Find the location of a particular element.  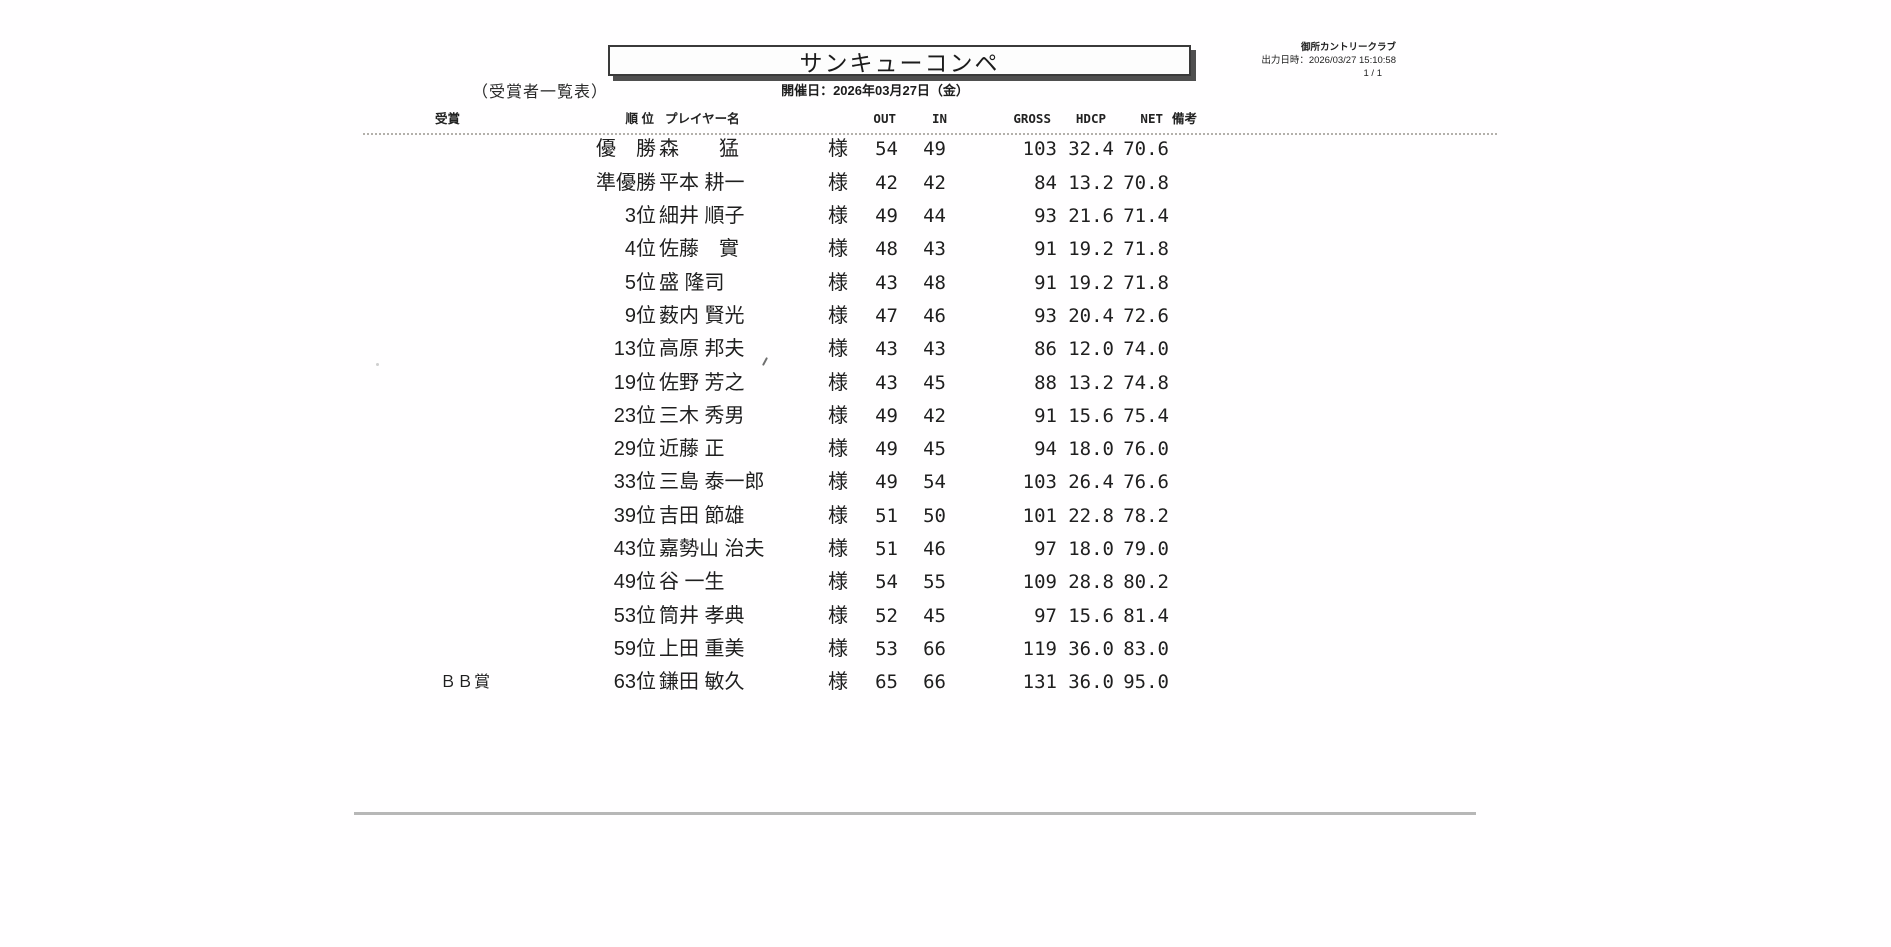

in-cell: 49 is located at coordinates (934, 149).